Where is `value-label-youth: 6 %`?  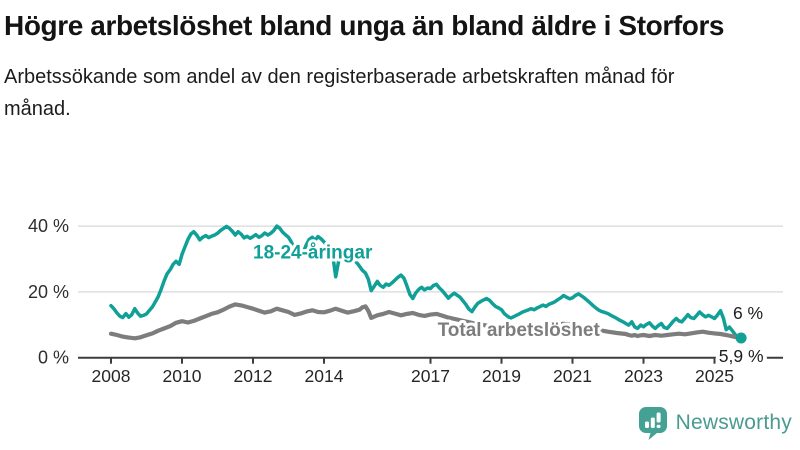
value-label-youth: 6 % is located at coordinates (748, 313).